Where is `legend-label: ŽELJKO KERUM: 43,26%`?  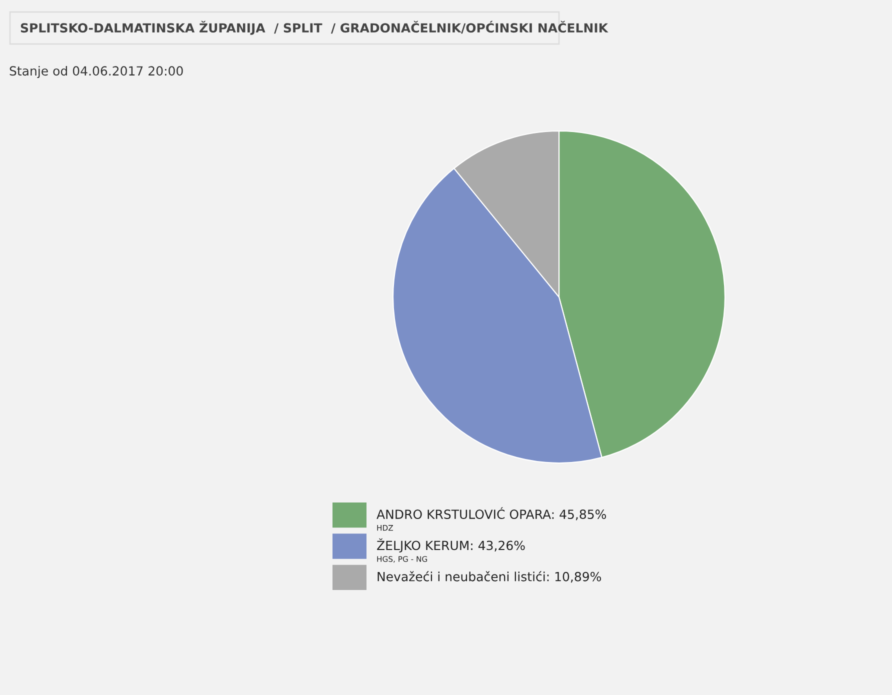 legend-label: ŽELJKO KERUM: 43,26% is located at coordinates (451, 545).